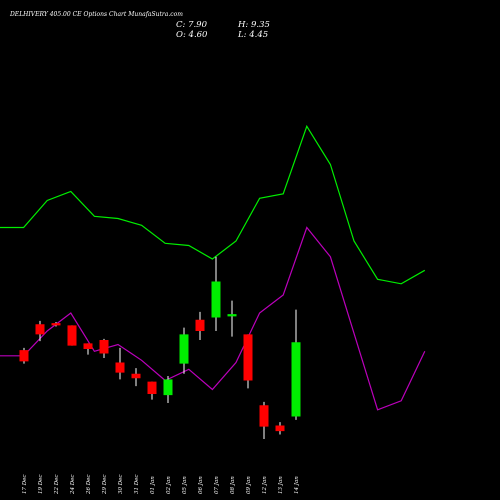 This screenshot has width=500, height=500. I want to click on x-tick-label: 24 Dec, so click(73, 485).